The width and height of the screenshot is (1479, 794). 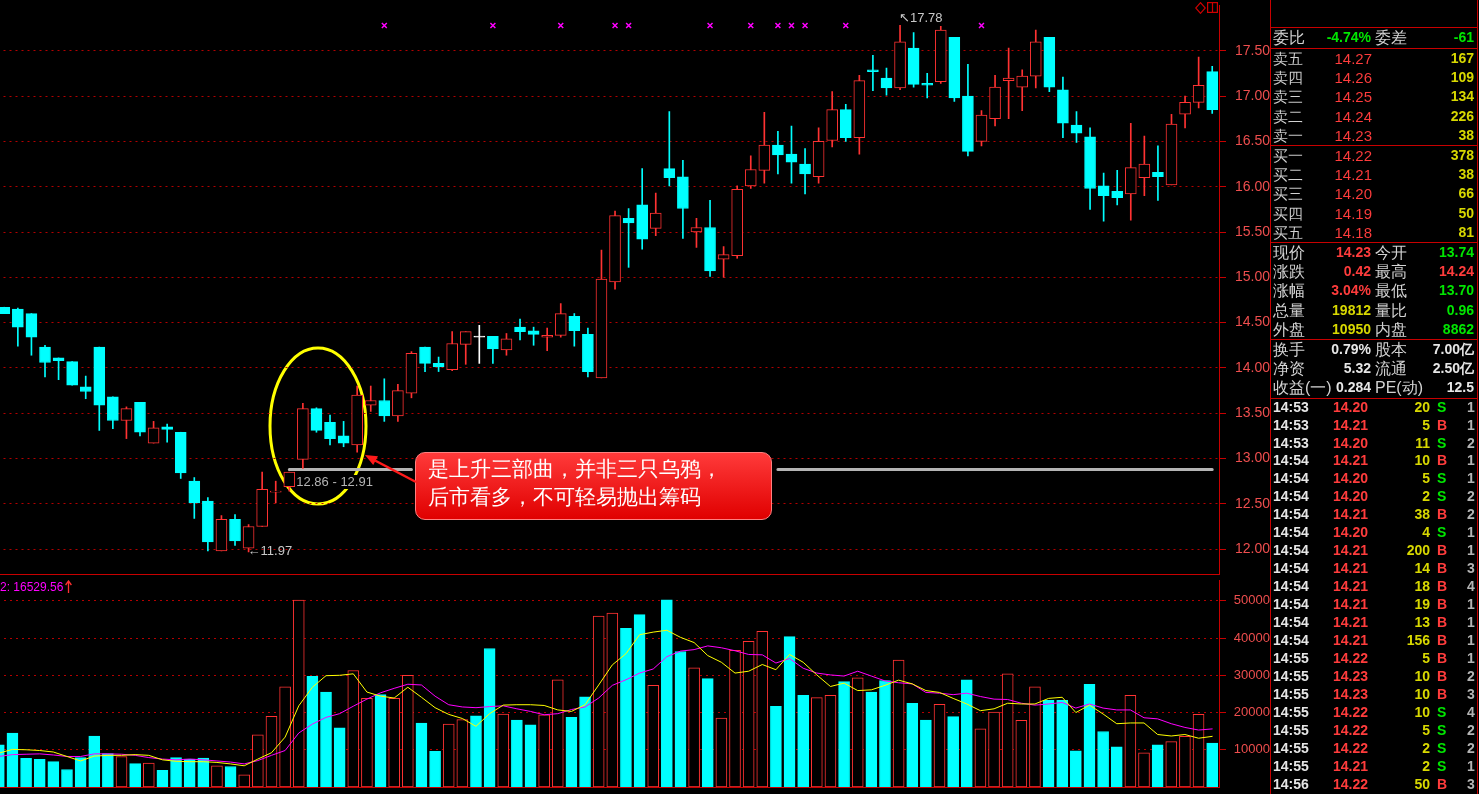 I want to click on y-tick-label: 16.00, so click(x=1252, y=185).